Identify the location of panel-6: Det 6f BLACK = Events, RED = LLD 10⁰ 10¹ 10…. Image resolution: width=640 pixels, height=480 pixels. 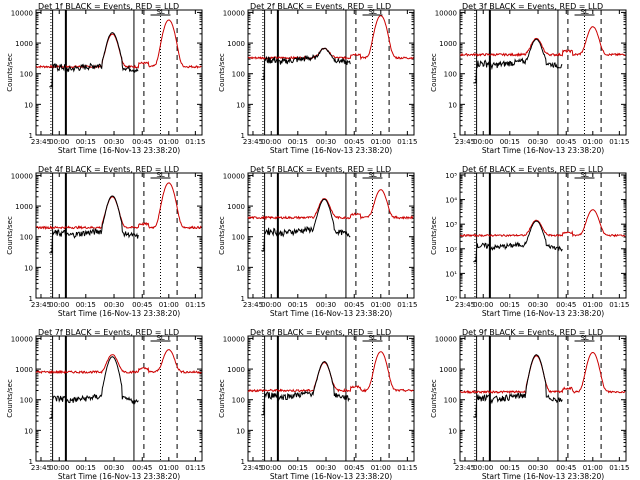
(529, 241).